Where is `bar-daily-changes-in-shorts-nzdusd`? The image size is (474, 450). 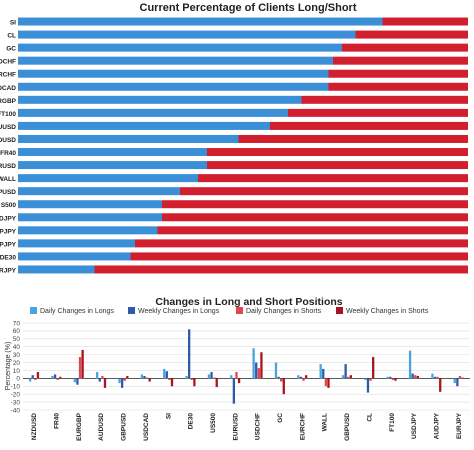
bar-daily-changes-in-shorts-nzdusd is located at coordinates (35, 379).